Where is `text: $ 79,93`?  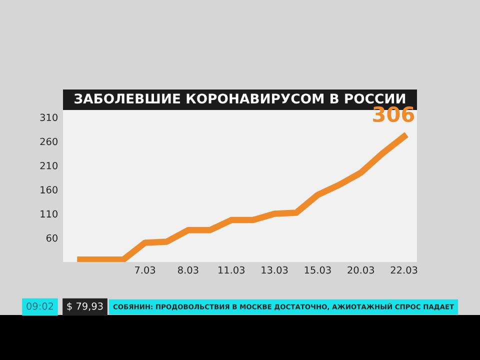
text: $ 79,93 is located at coordinates (85, 307).